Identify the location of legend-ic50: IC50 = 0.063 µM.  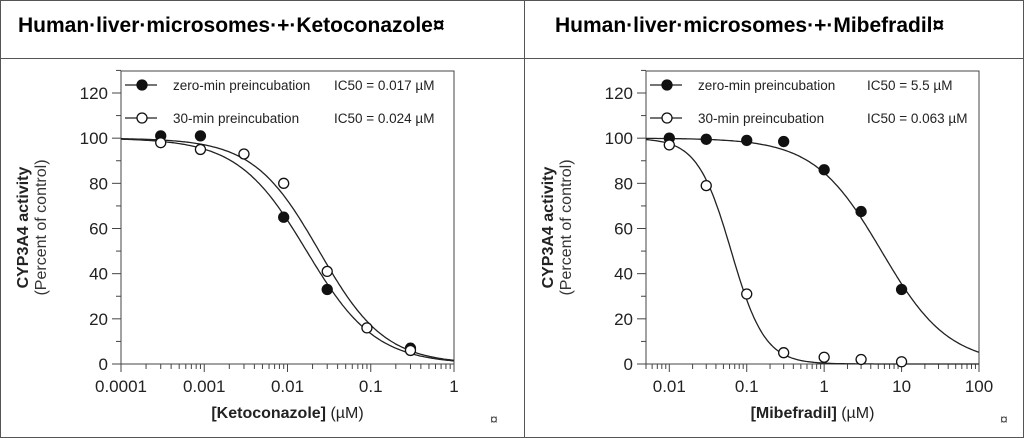
(917, 118).